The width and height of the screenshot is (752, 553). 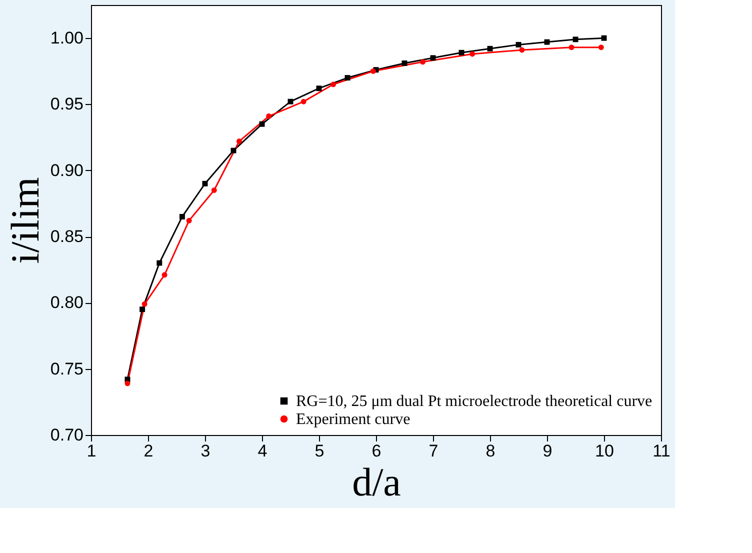 What do you see at coordinates (67, 302) in the screenshot?
I see `y-tick-label: 0.80` at bounding box center [67, 302].